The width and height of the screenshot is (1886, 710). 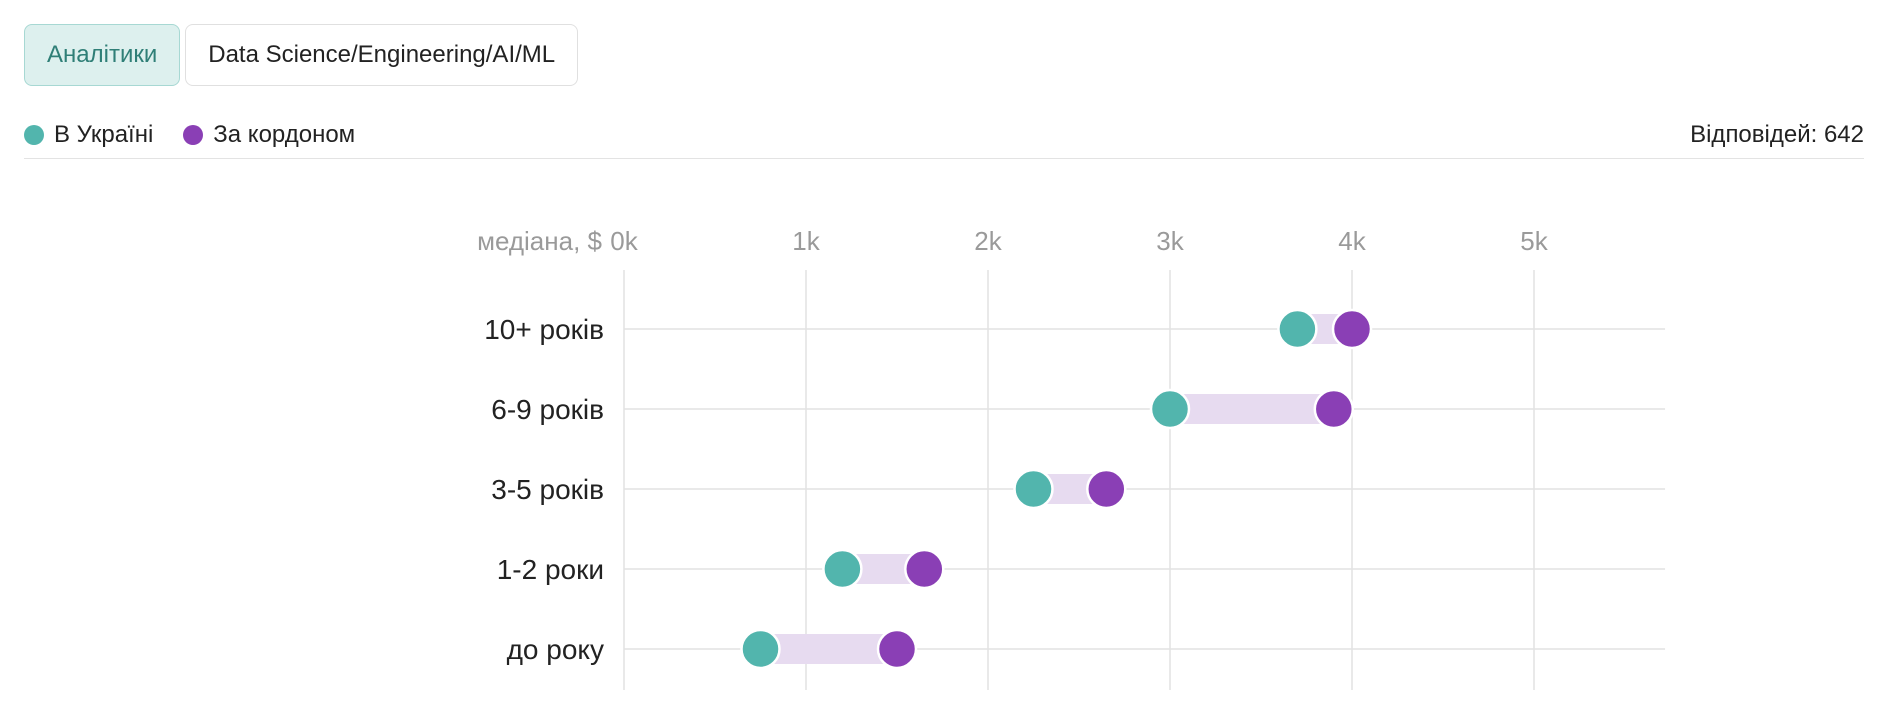 What do you see at coordinates (382, 55) in the screenshot?
I see `tab-data-science: Data Science/Engineering/AI/ML` at bounding box center [382, 55].